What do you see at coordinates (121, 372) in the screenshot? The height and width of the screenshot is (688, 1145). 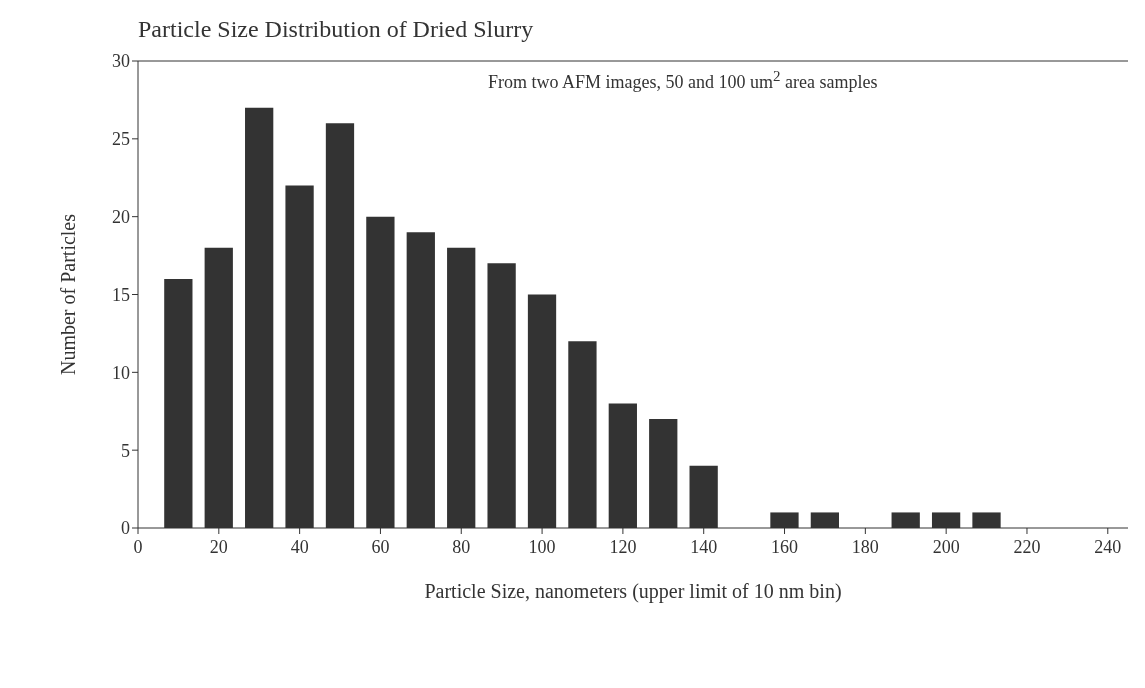 I see `y-tick-label: 10` at bounding box center [121, 372].